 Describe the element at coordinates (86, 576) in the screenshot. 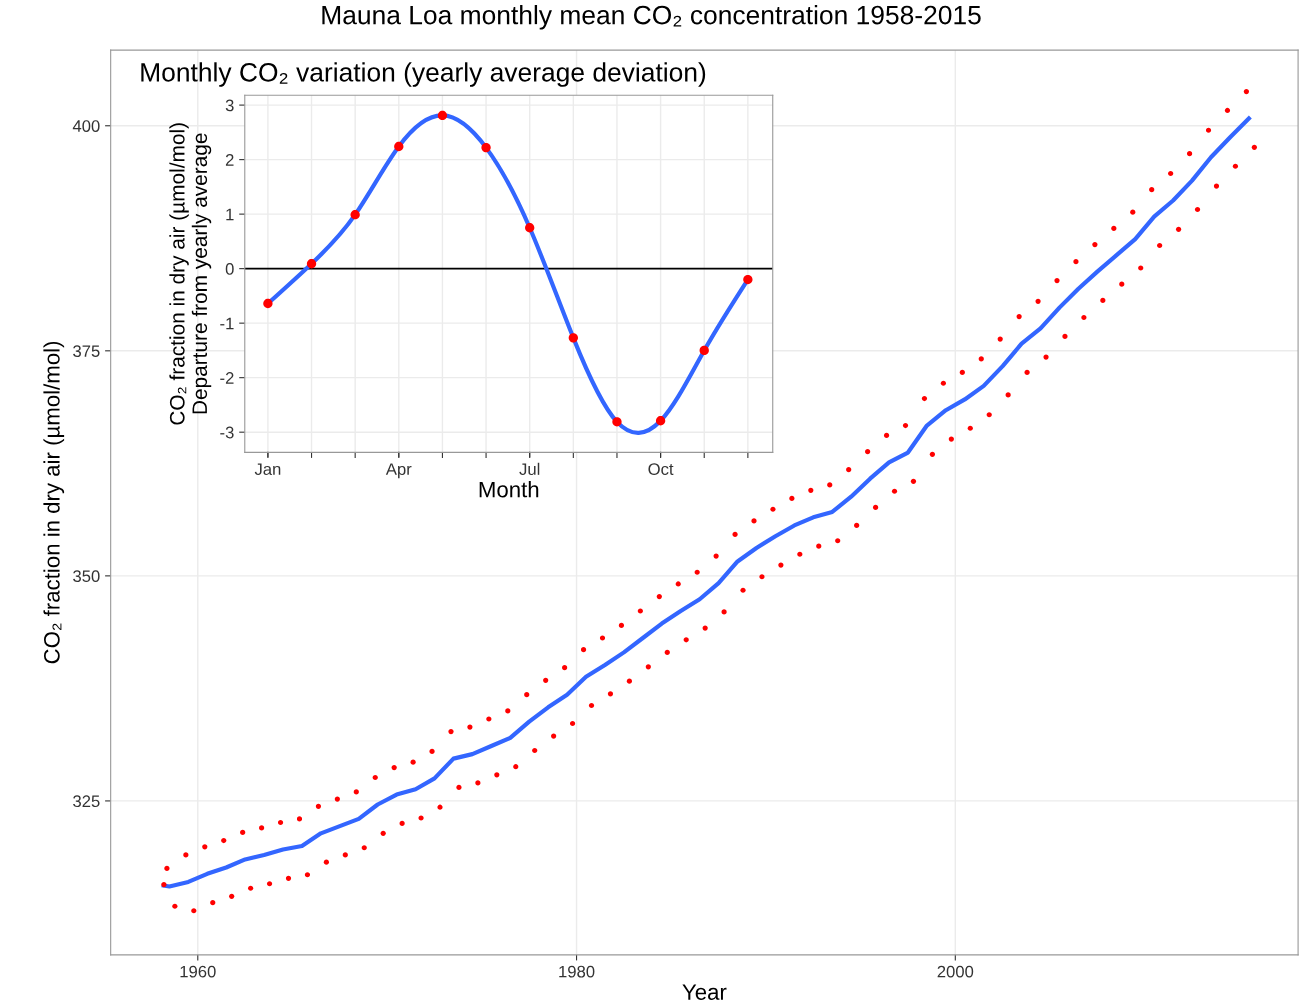

I see `y-tick-label: 350` at that location.